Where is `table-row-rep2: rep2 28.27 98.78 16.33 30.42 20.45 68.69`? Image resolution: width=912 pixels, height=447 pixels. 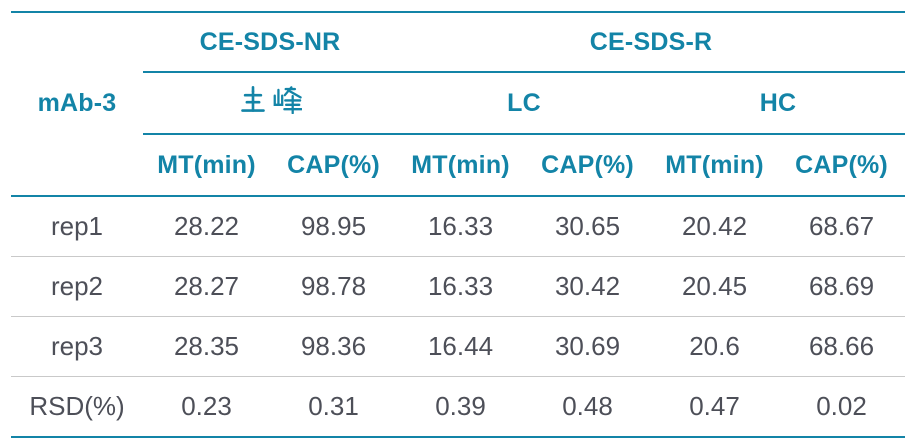
table-row-rep2: rep2 28.27 98.78 16.33 30.42 20.45 68.69 is located at coordinates (458, 286).